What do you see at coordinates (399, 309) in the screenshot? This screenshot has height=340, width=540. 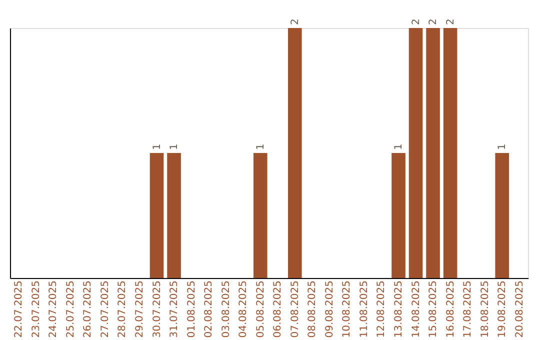 I see `x-tick-label: 13.08.2025` at bounding box center [399, 309].